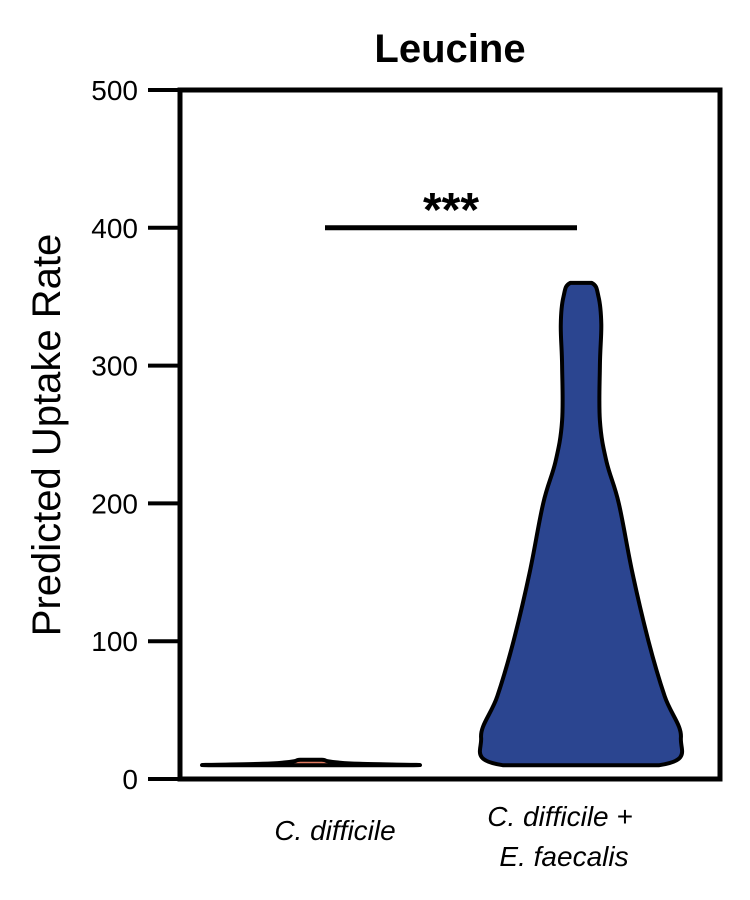 The image size is (750, 900). What do you see at coordinates (334, 830) in the screenshot?
I see `x-tick-label: C. difficile` at bounding box center [334, 830].